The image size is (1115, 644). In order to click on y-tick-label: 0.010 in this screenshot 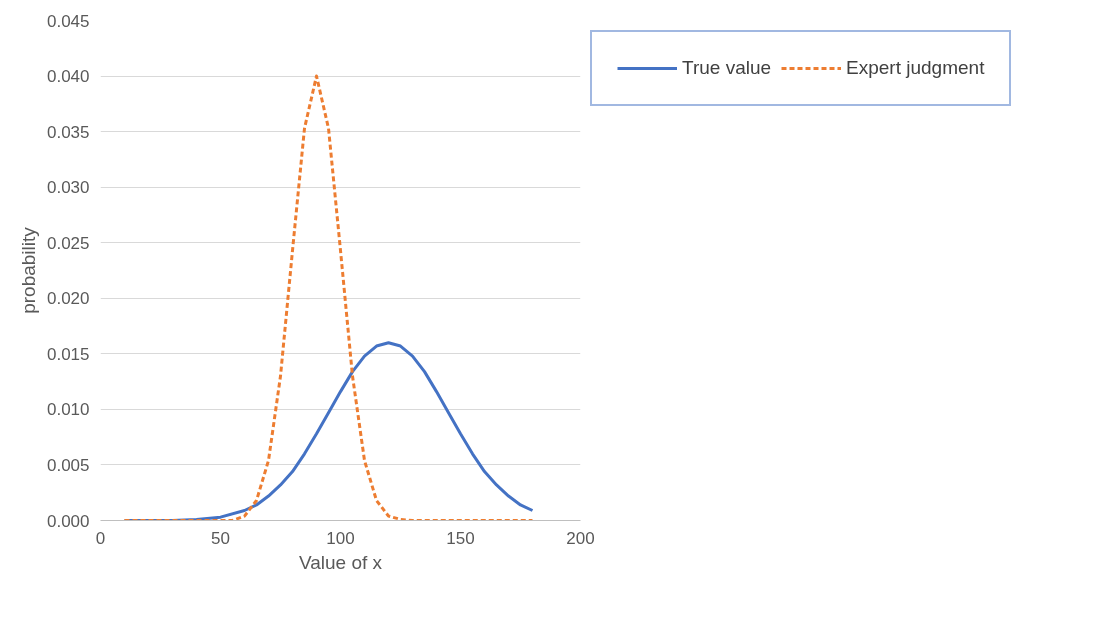, I will do `click(68, 410)`.